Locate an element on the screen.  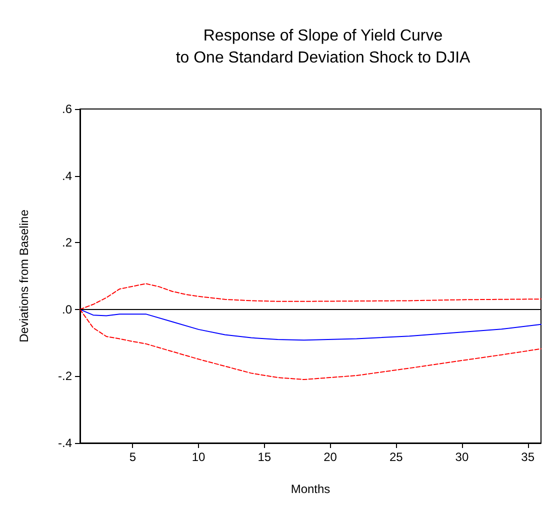
y-axis-title: Deviations from Baseline is located at coordinates (24, 275).